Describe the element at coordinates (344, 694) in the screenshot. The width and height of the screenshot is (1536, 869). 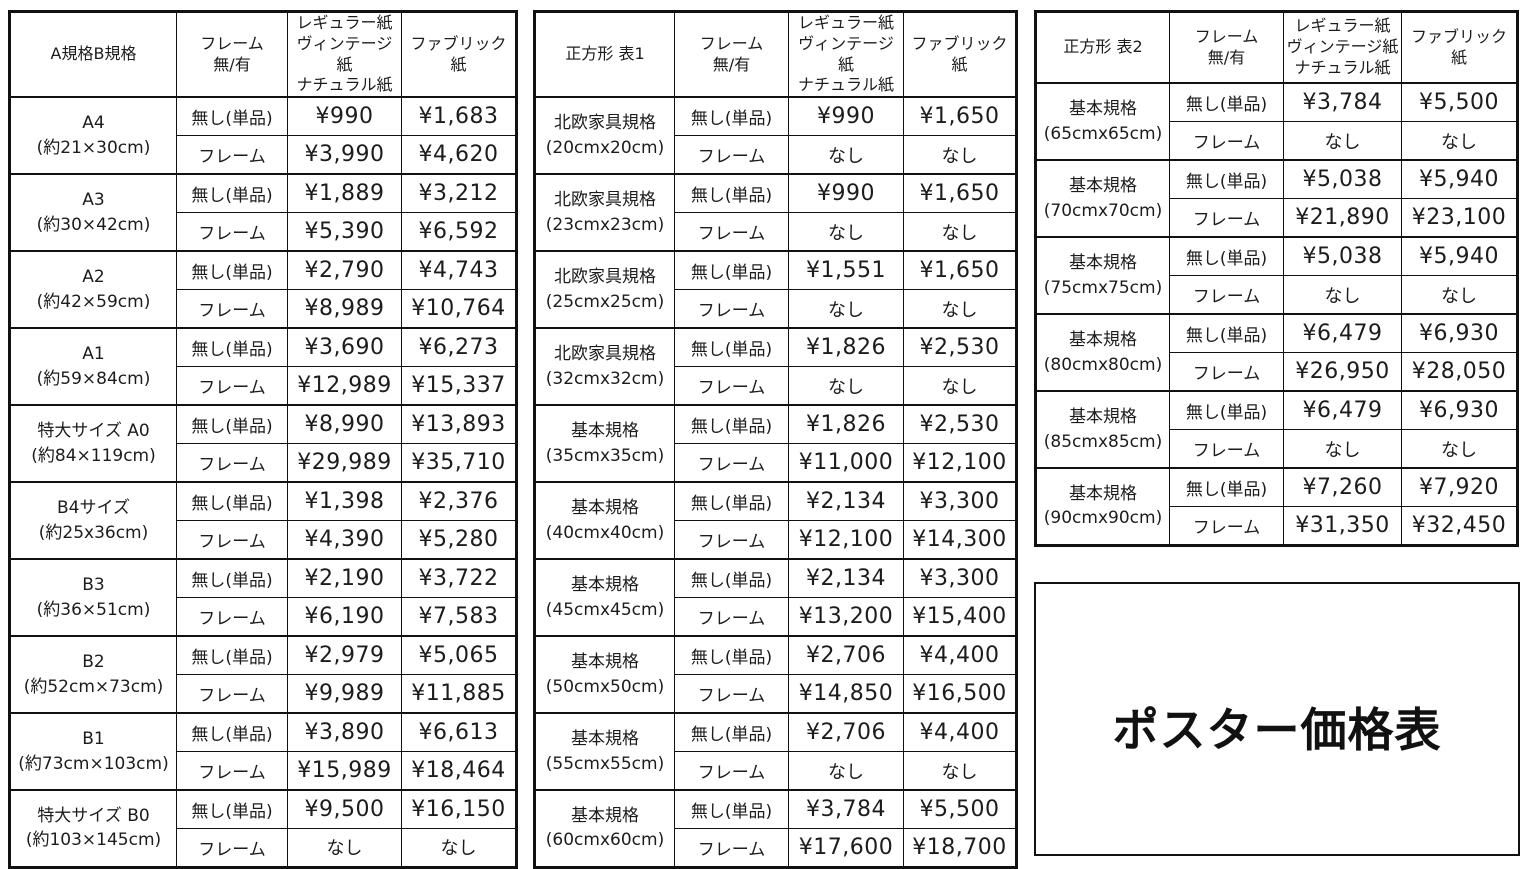
I see `price-cell-regular: ¥9,989` at that location.